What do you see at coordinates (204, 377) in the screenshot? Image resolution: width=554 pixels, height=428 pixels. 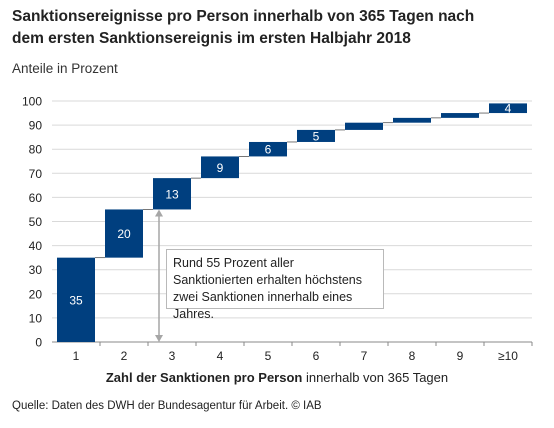 I see `x-axis-label-bold: Zahl der Sanktionen pro Person` at bounding box center [204, 377].